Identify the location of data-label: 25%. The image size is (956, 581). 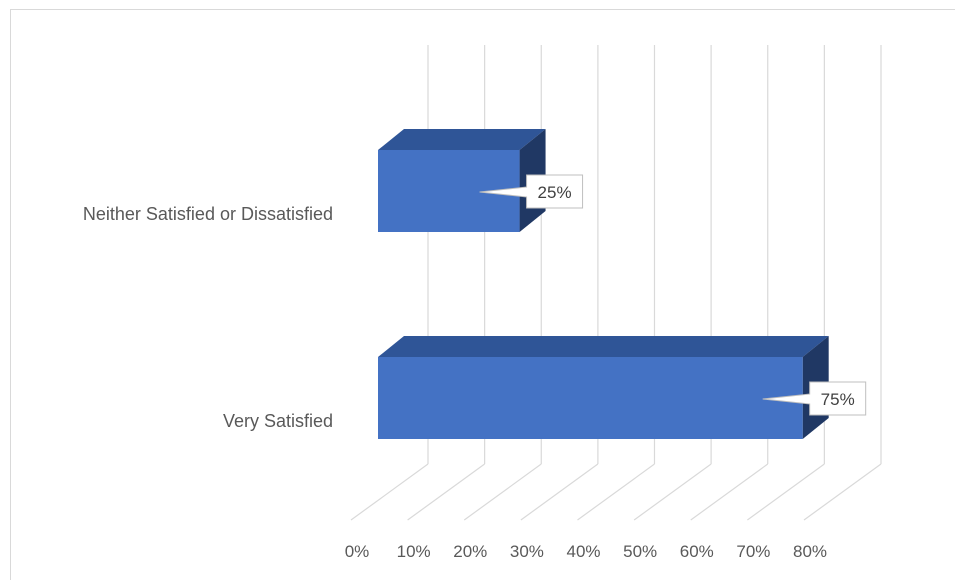
(555, 192).